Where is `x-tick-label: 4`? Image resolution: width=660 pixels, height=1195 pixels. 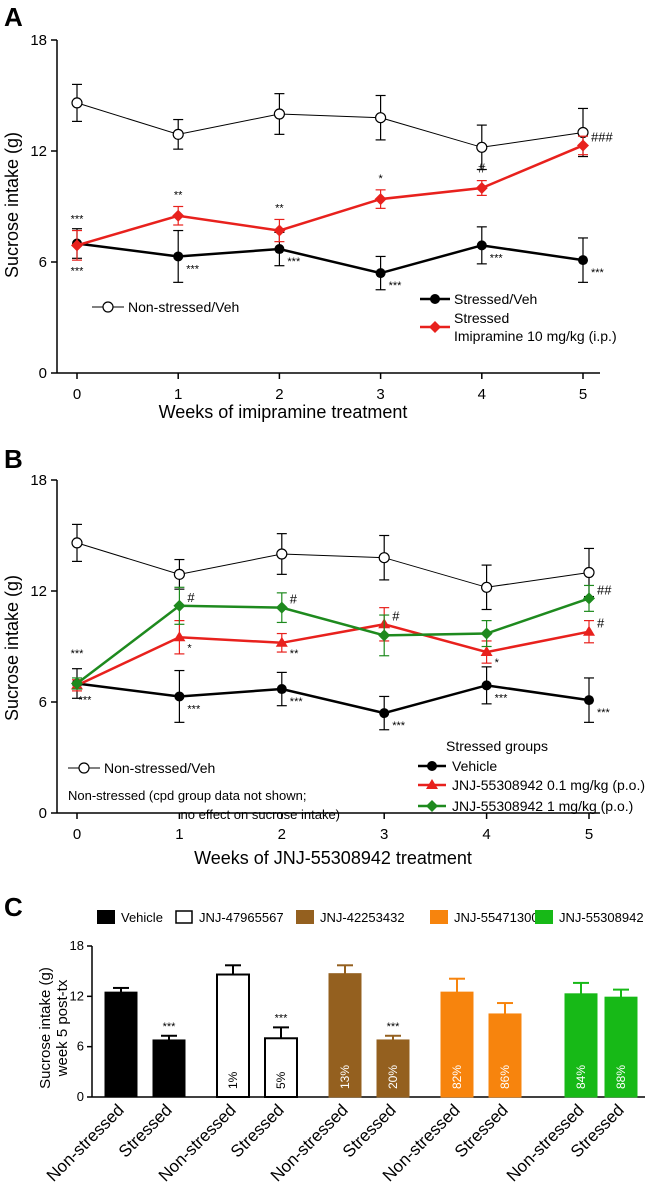
x-tick-label: 4 is located at coordinates (482, 394).